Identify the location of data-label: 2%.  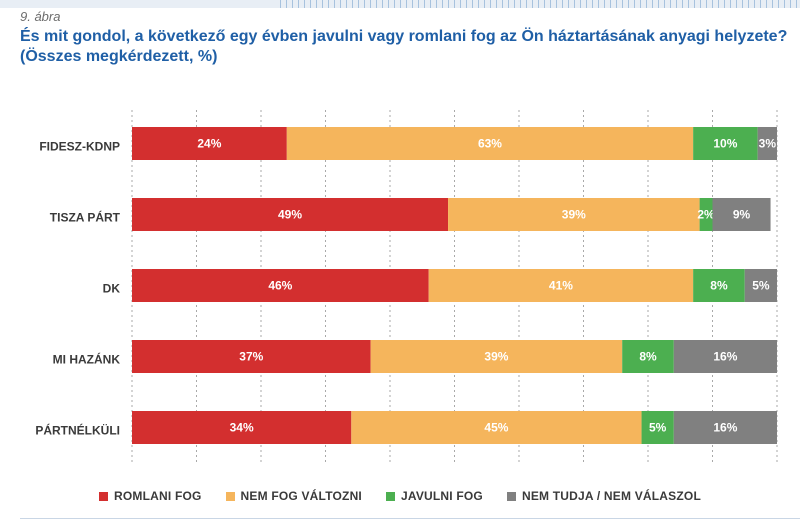
(706, 215).